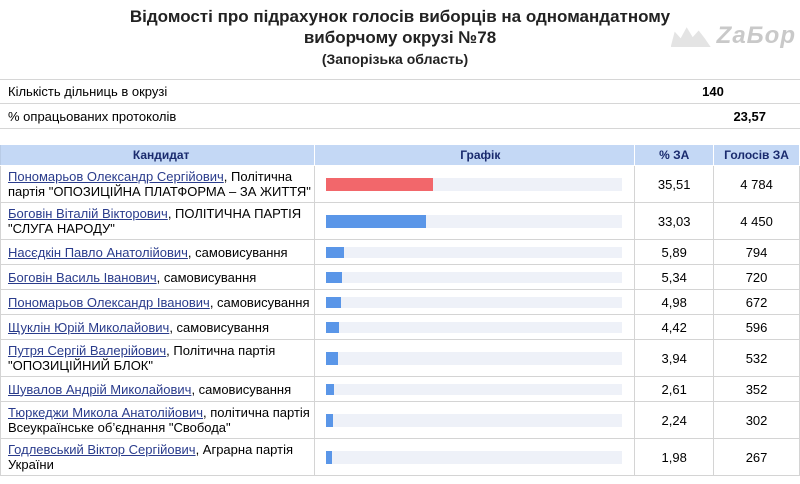  I want to click on votes-cell: 4 784, so click(756, 184).